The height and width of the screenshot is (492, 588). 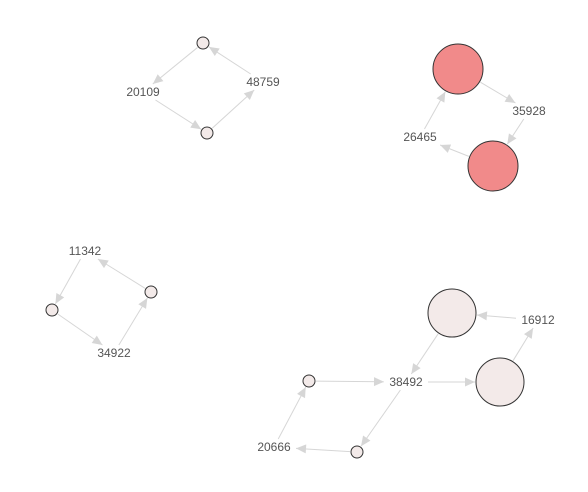 What do you see at coordinates (263, 82) in the screenshot?
I see `node-label: 48759` at bounding box center [263, 82].